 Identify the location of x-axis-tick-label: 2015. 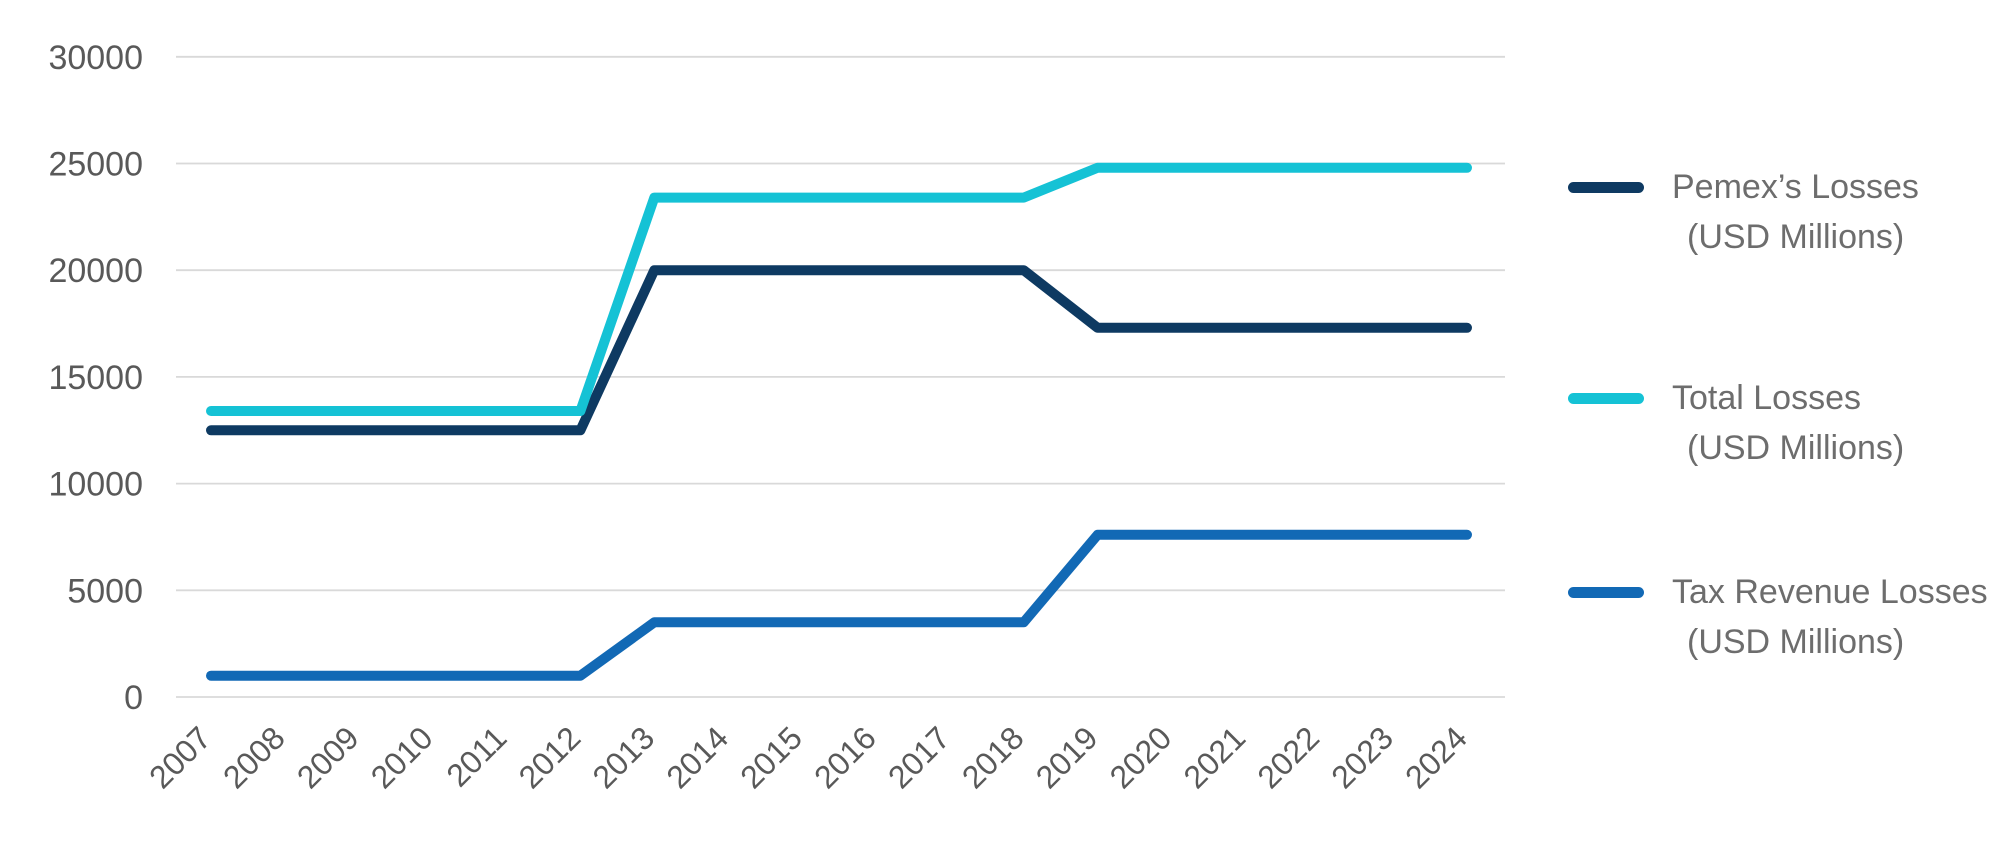
(771, 757).